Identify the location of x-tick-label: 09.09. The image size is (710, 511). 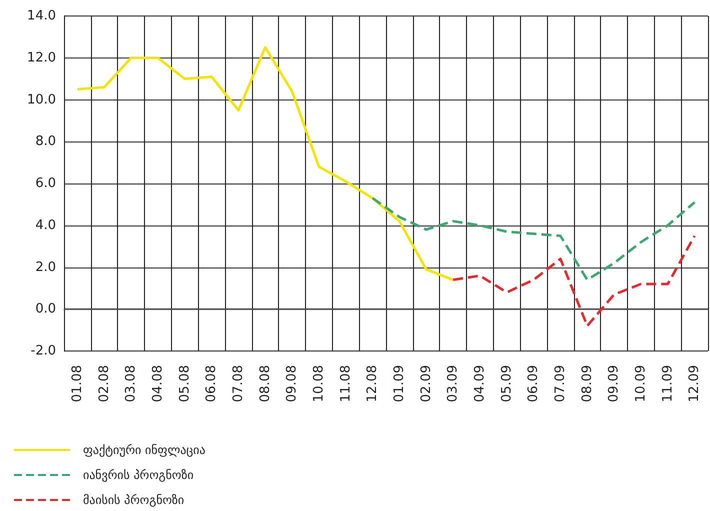
(614, 383).